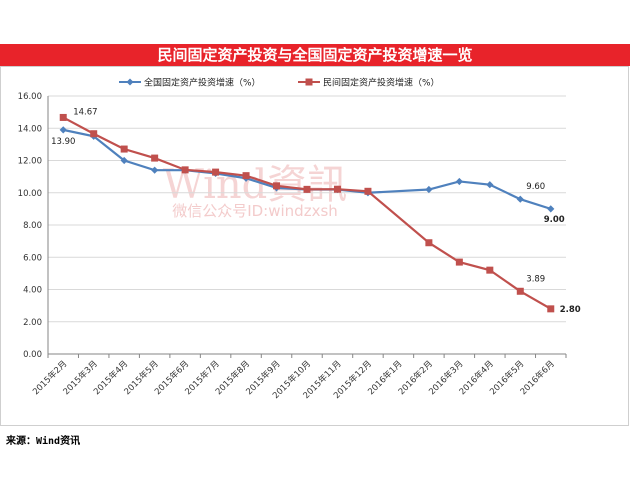  What do you see at coordinates (307, 169) in the screenshot?
I see `series-line-national` at bounding box center [307, 169].